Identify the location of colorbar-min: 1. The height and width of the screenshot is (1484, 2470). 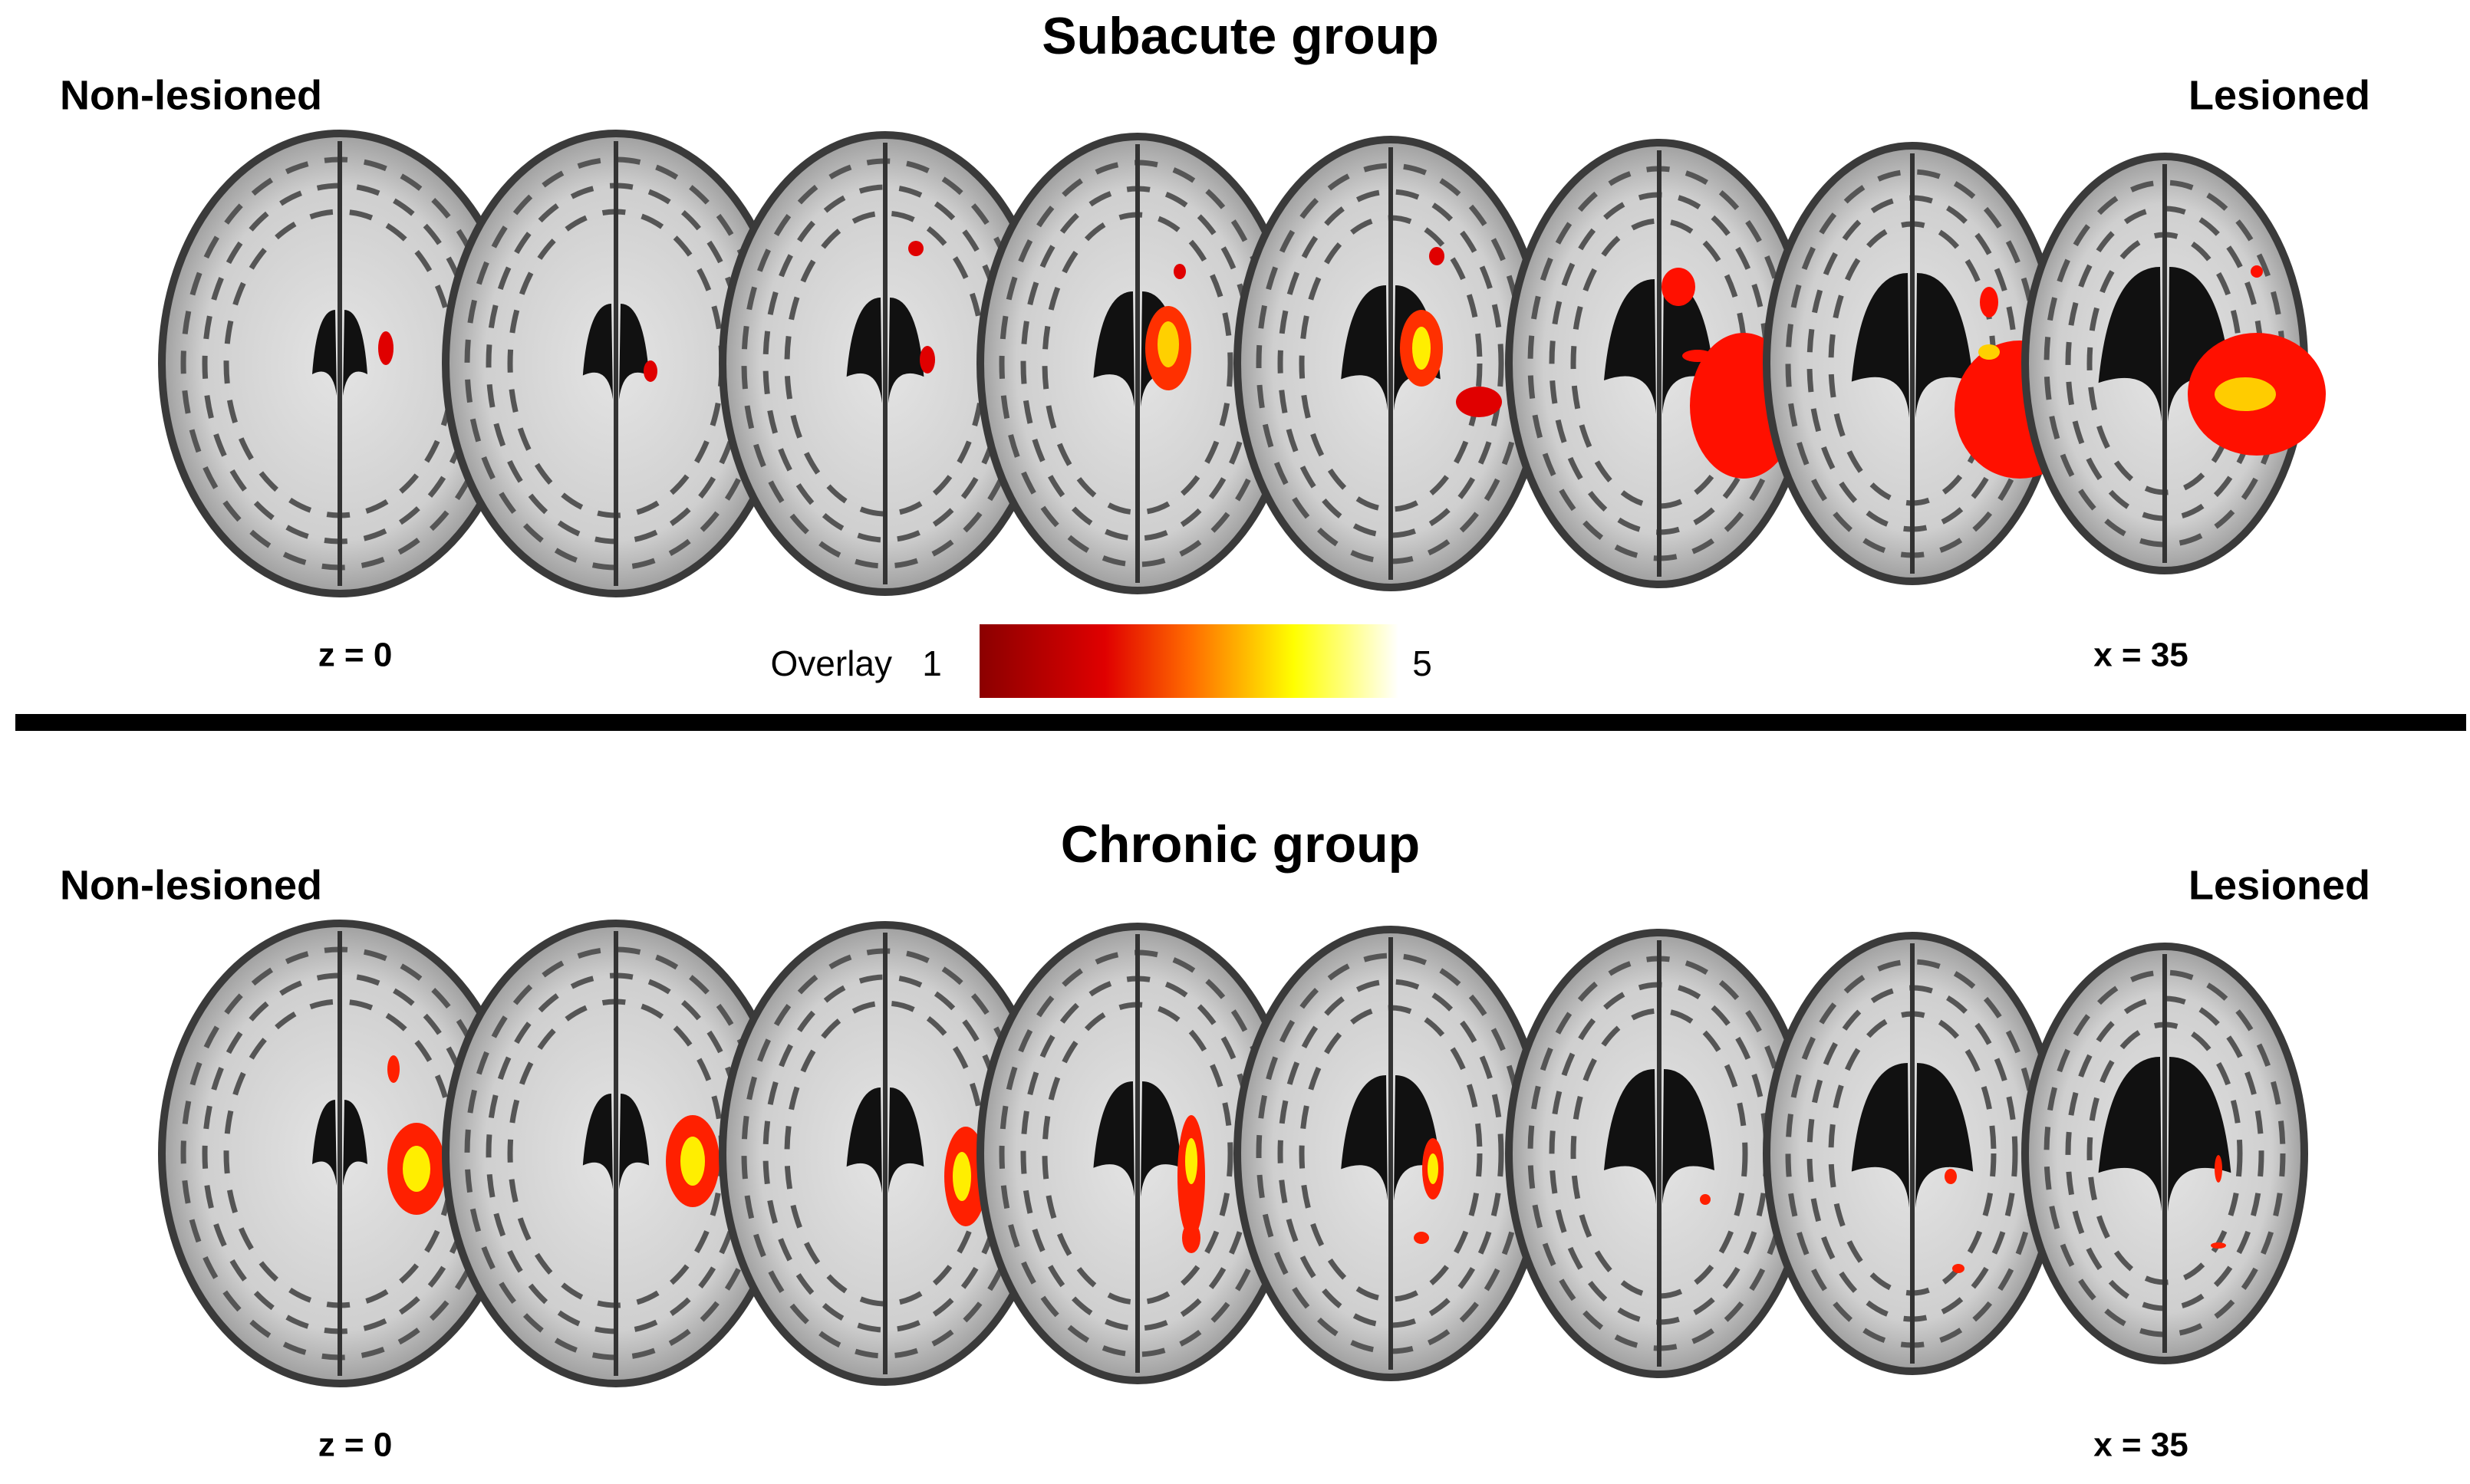
(932, 663).